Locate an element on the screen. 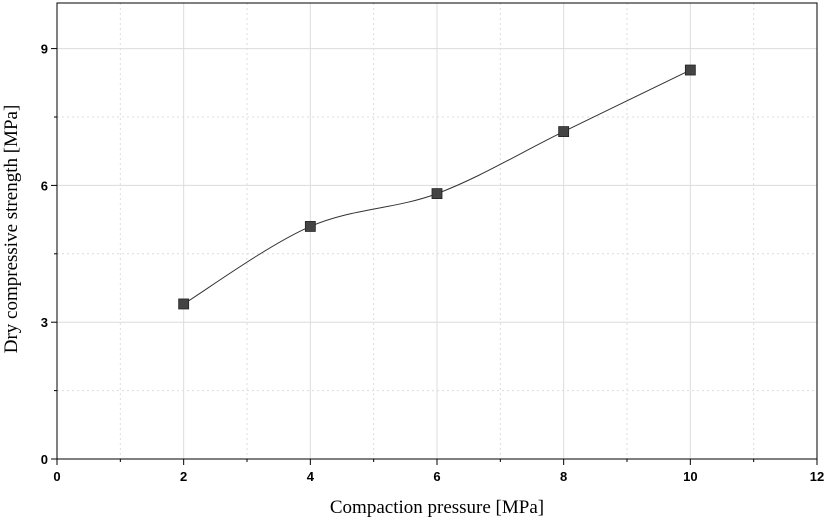 The height and width of the screenshot is (519, 824). y-tick-label: 6 is located at coordinates (44, 185).